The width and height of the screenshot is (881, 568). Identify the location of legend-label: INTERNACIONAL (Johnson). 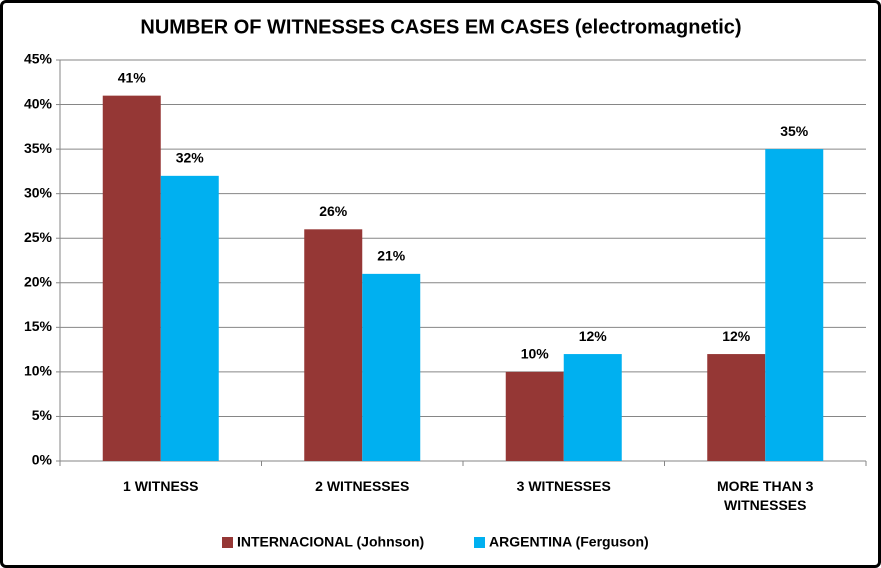
(330, 542).